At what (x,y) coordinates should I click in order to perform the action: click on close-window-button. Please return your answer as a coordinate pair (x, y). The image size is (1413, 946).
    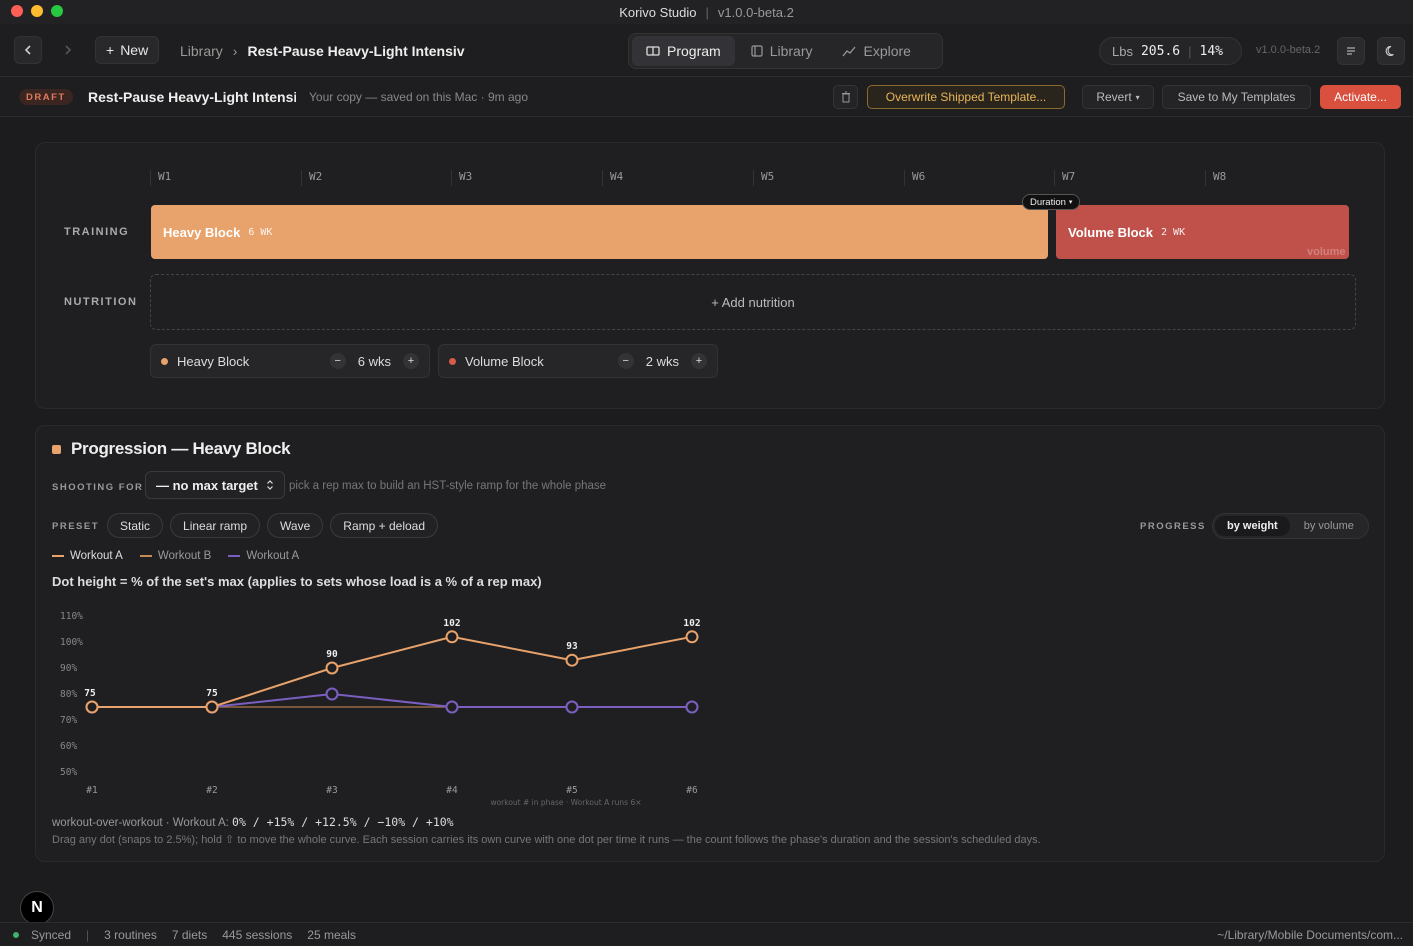
    Looking at the image, I should click on (17, 11).